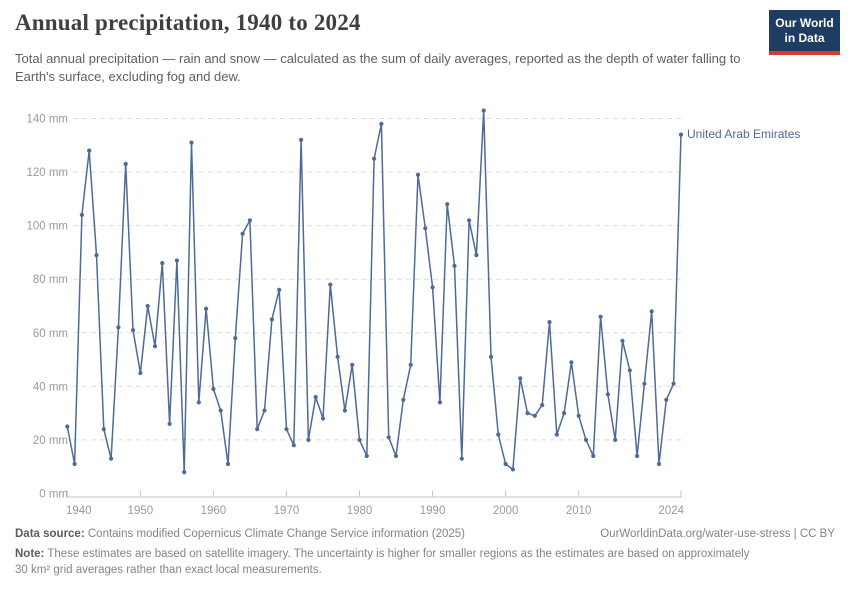 The height and width of the screenshot is (600, 850). Describe the element at coordinates (637, 456) in the screenshot. I see `data-point-2018` at that location.